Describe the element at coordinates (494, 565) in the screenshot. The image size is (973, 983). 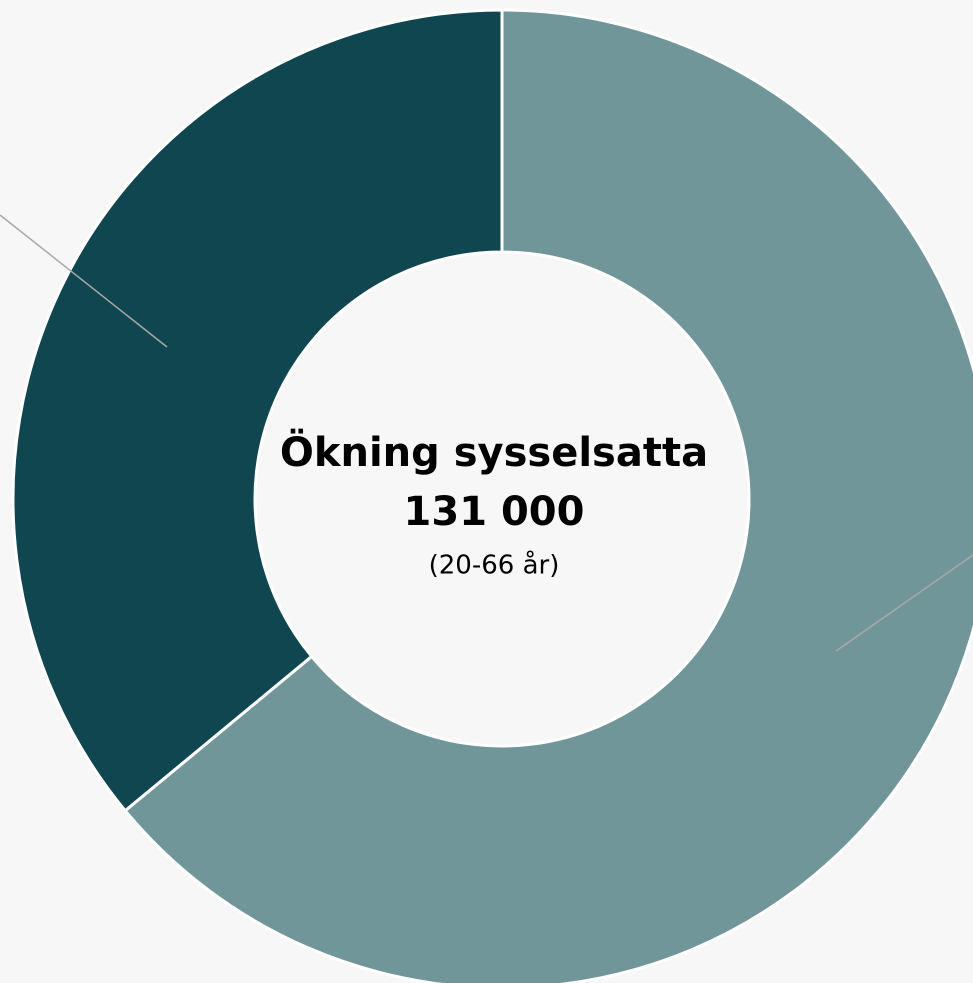
I see `center-note: (20-66 år)` at that location.